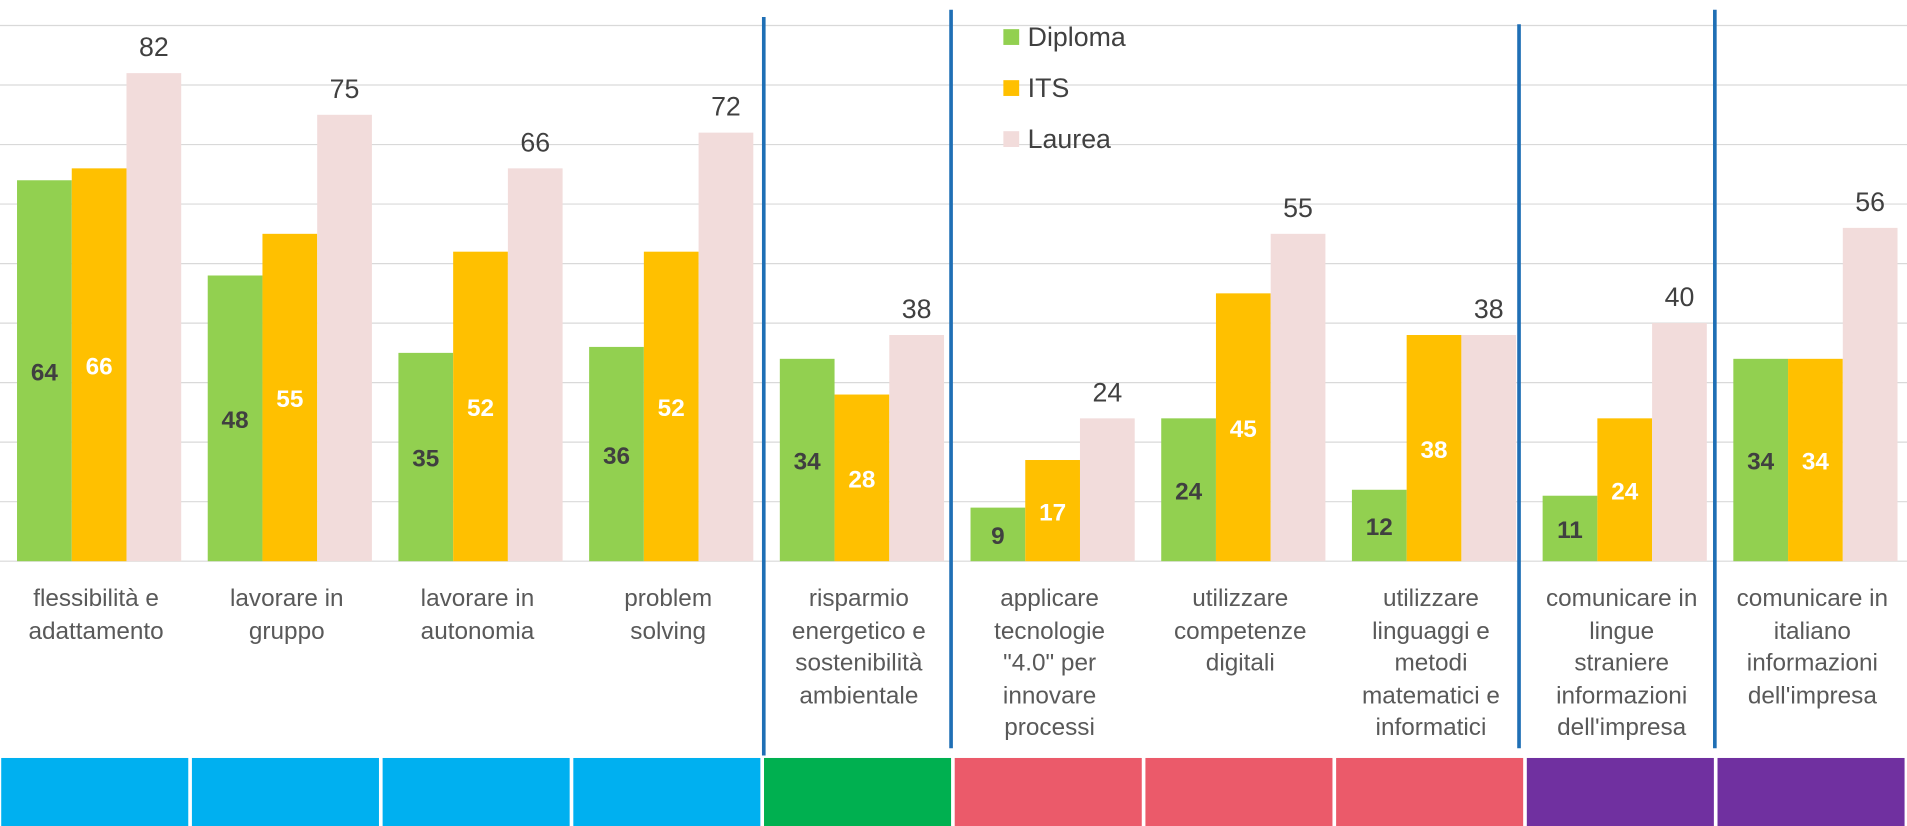 The width and height of the screenshot is (1907, 826). I want to click on x-tick-label: lavorare in gruppo, so click(286, 615).